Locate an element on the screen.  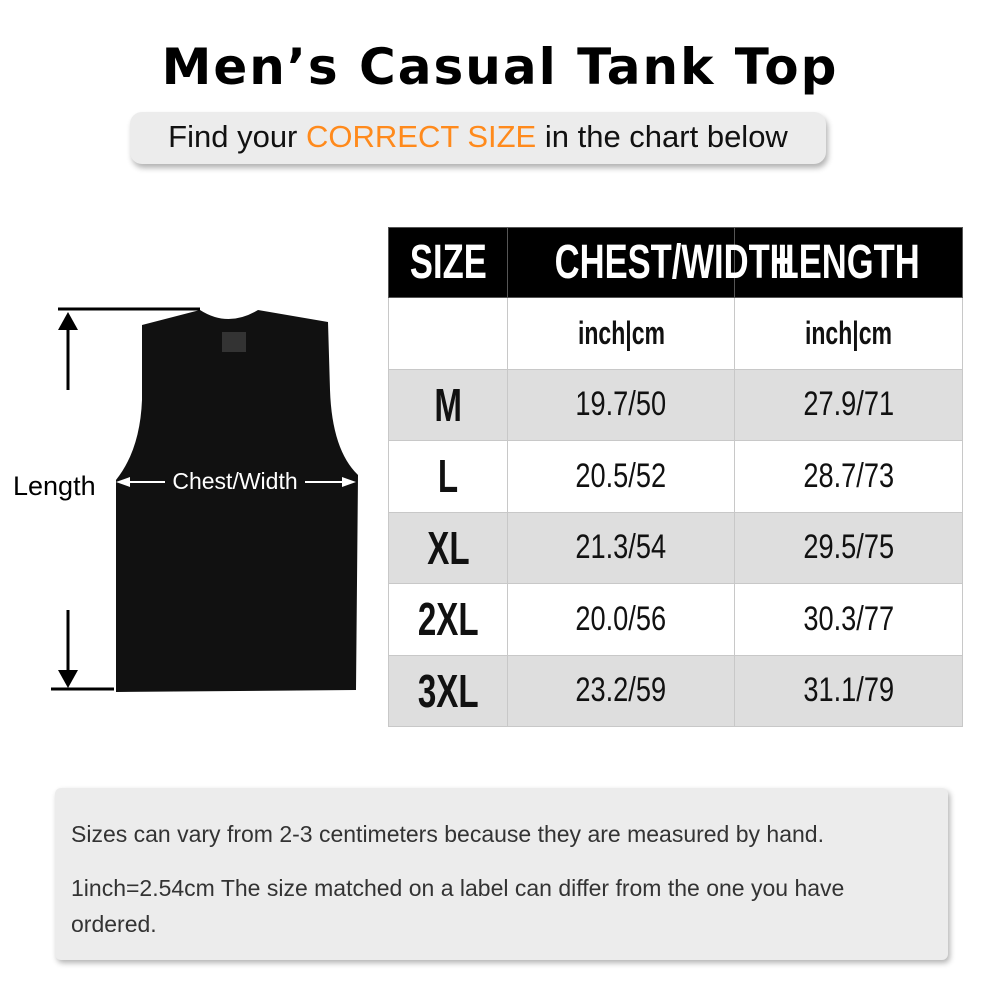
length-cell: 28.7/73 is located at coordinates (848, 475).